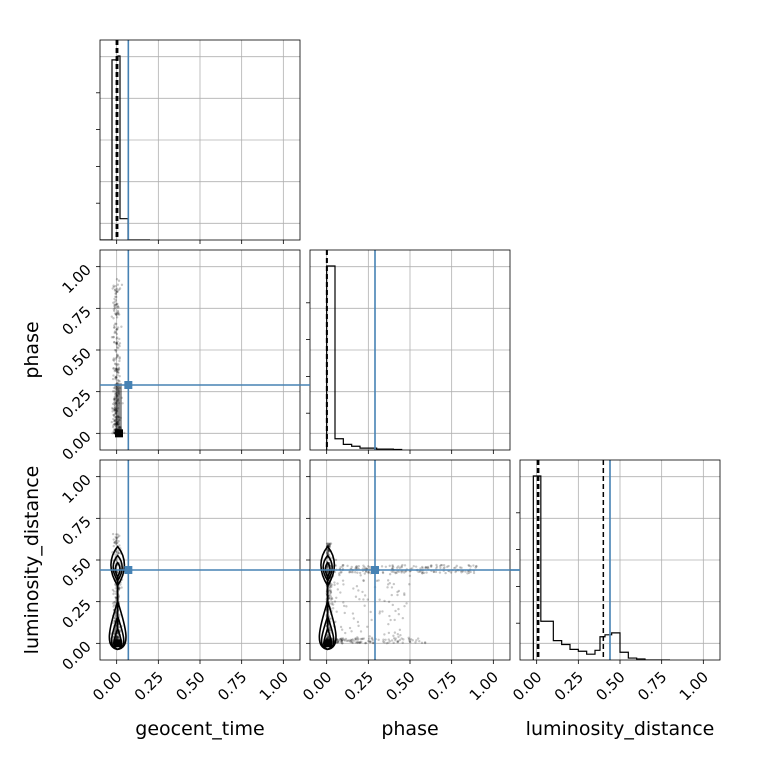 The image size is (760, 760). I want to click on x-axis-label-phase: phase, so click(409, 729).